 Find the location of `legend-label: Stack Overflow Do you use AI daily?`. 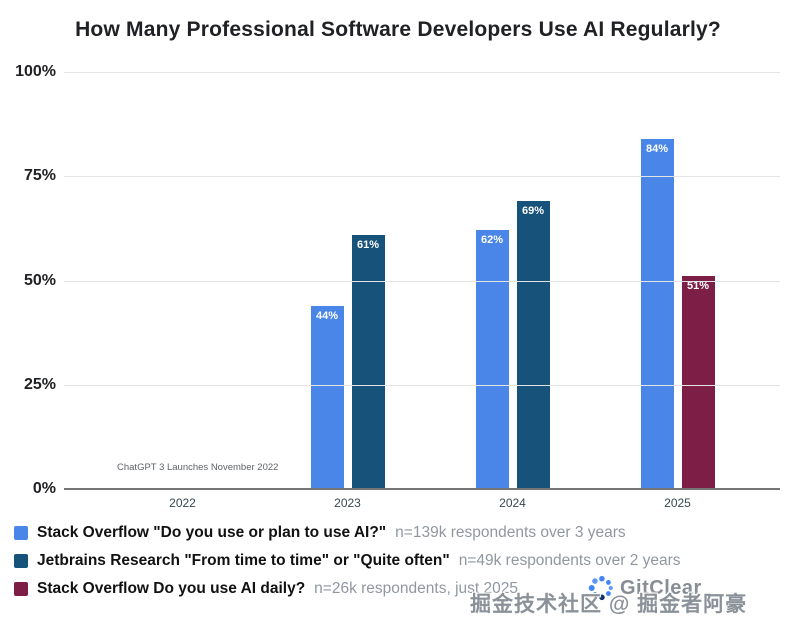

legend-label: Stack Overflow Do you use AI daily? is located at coordinates (171, 588).